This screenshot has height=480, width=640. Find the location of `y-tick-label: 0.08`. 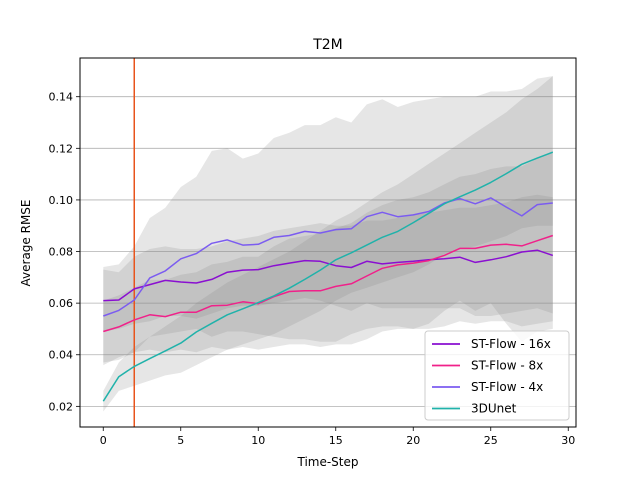

y-tick-label: 0.08 is located at coordinates (61, 252).